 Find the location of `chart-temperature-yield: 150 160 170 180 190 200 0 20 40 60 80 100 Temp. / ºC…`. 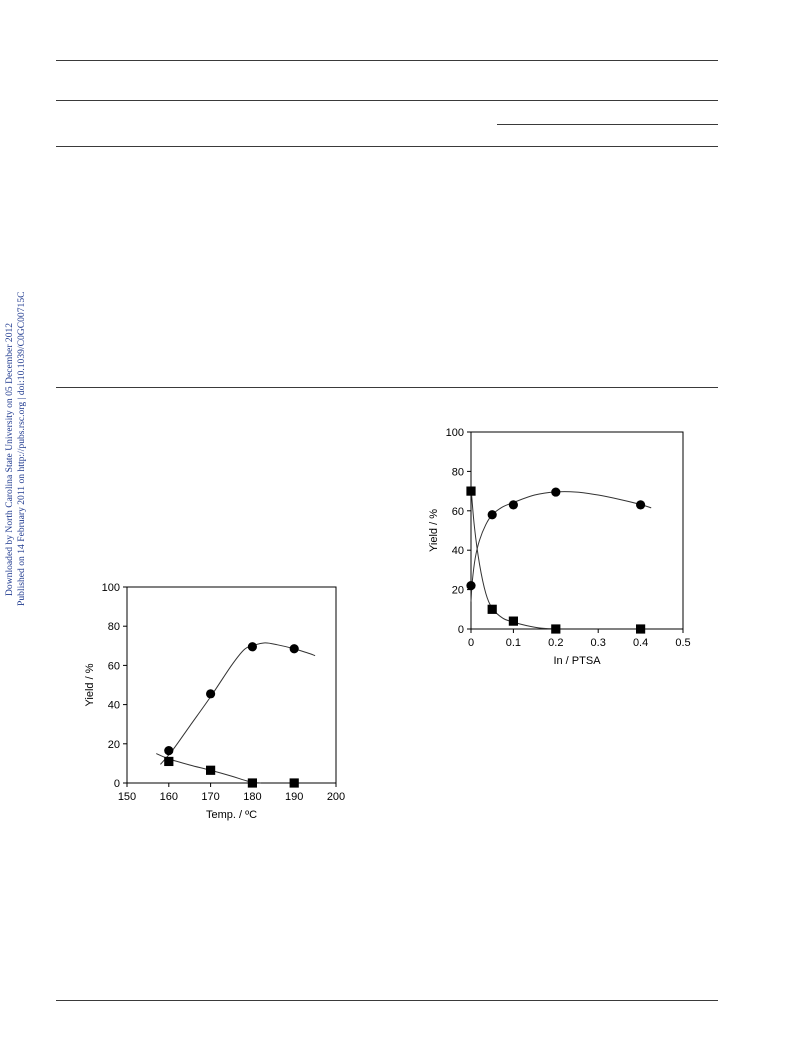

chart-temperature-yield: 150 160 170 180 190 200 0 20 40 60 80 100 Temp. / ºC… is located at coordinates (214, 701).